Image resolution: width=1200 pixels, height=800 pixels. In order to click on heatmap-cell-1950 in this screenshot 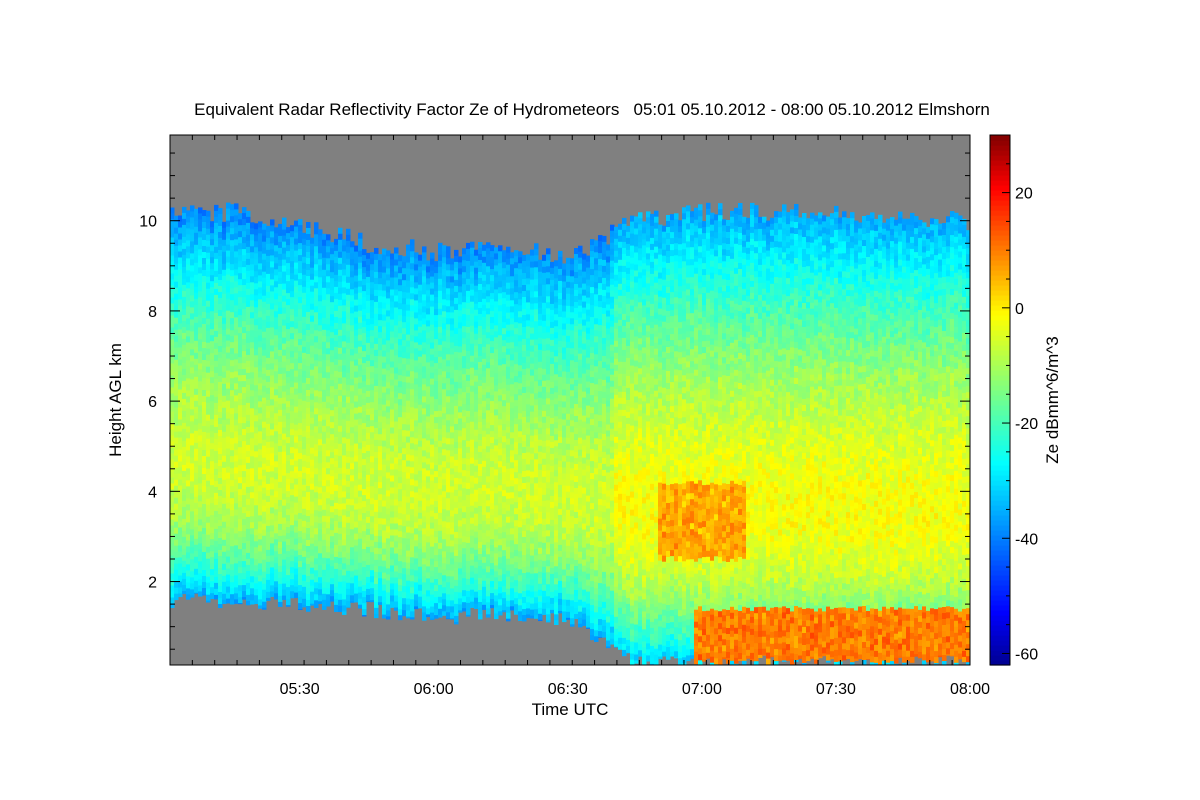, I will do `click(292, 234)`.